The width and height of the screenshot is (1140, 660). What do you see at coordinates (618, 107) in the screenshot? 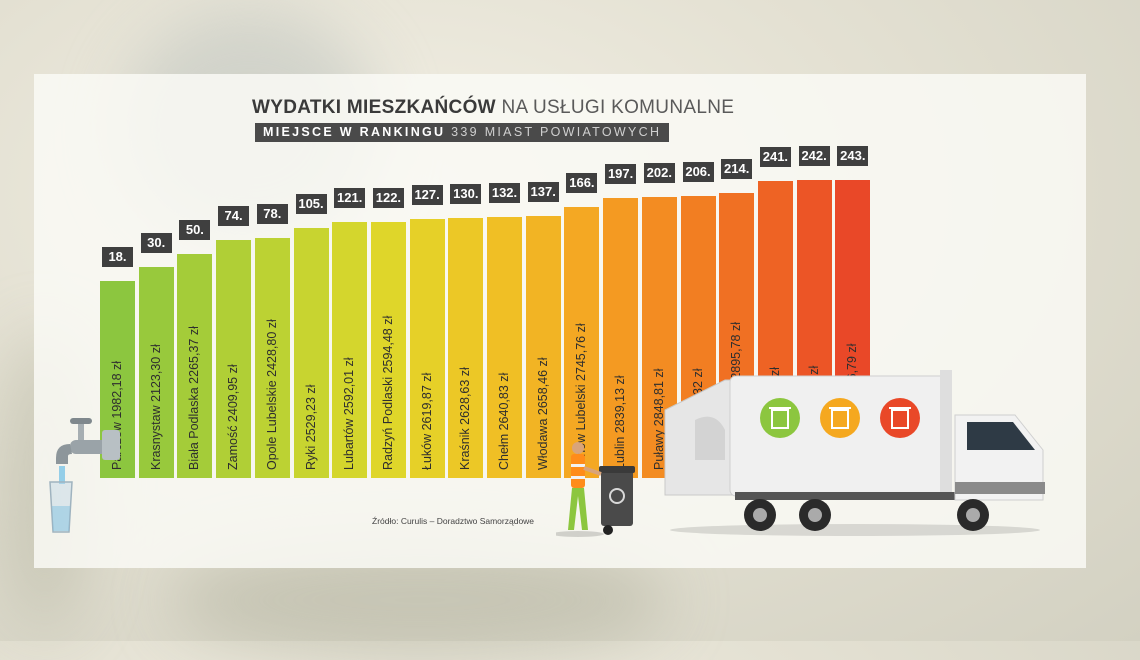
I see `title-light: NA USŁUGI KOMUNALNE` at bounding box center [618, 107].